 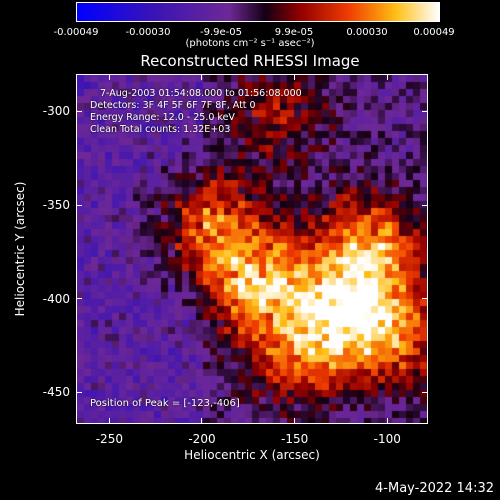 What do you see at coordinates (221, 32) in the screenshot?
I see `colorbar-tick: -9.9e-05` at bounding box center [221, 32].